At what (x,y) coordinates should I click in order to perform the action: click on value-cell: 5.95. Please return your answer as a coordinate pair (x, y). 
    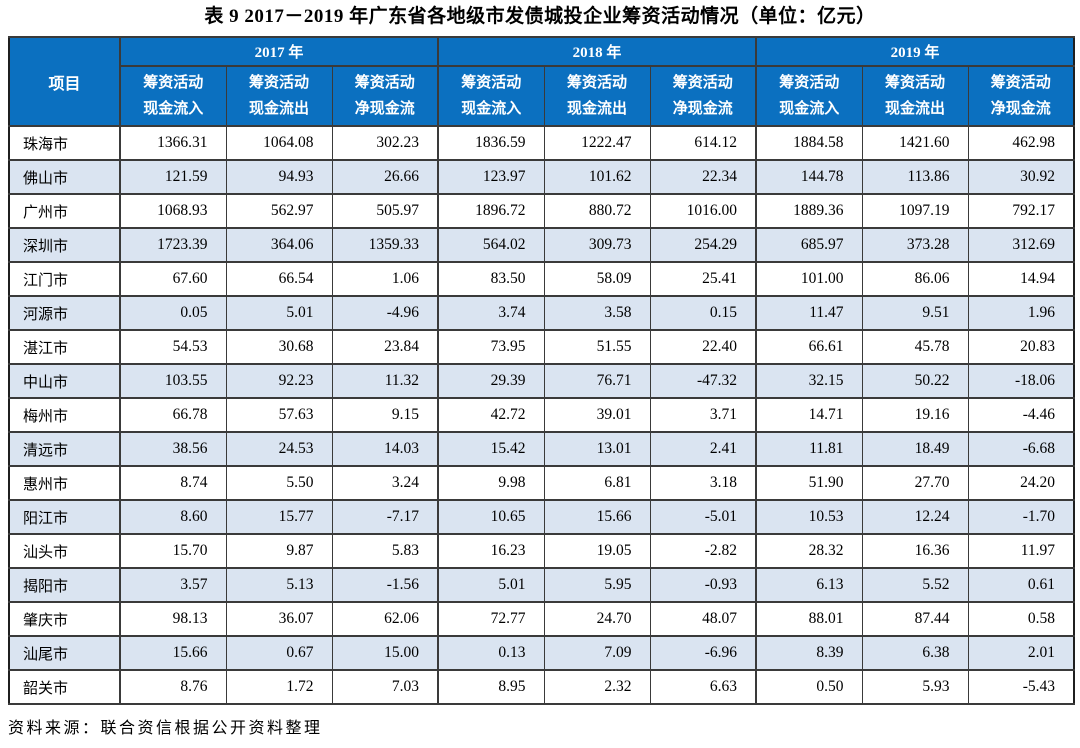
    Looking at the image, I should click on (597, 585).